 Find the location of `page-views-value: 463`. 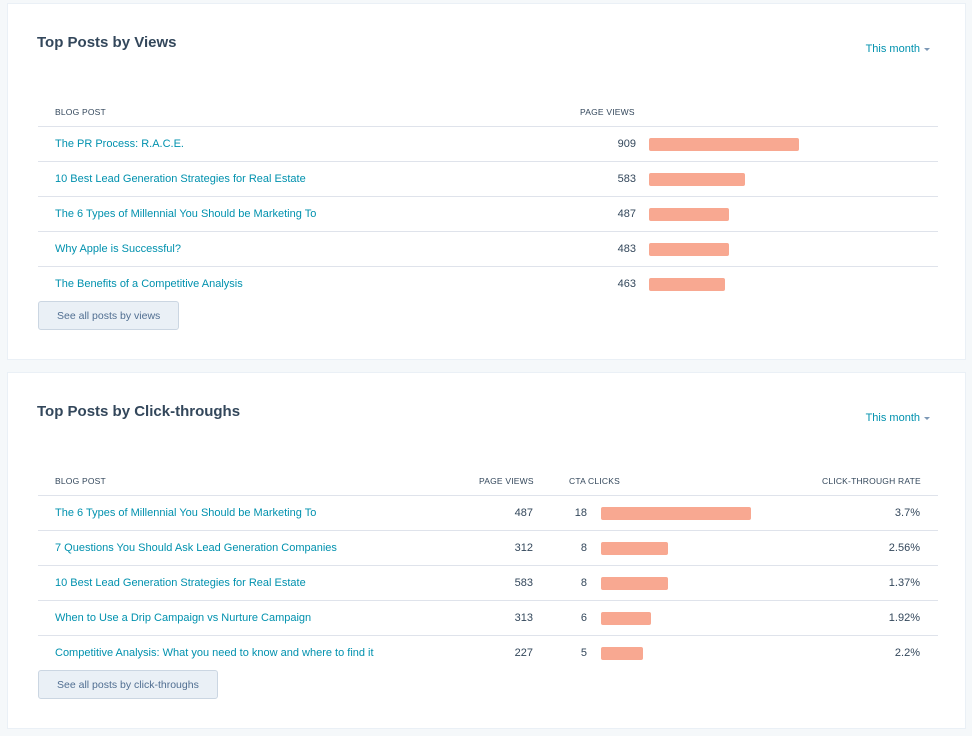

page-views-value: 463 is located at coordinates (626, 284).